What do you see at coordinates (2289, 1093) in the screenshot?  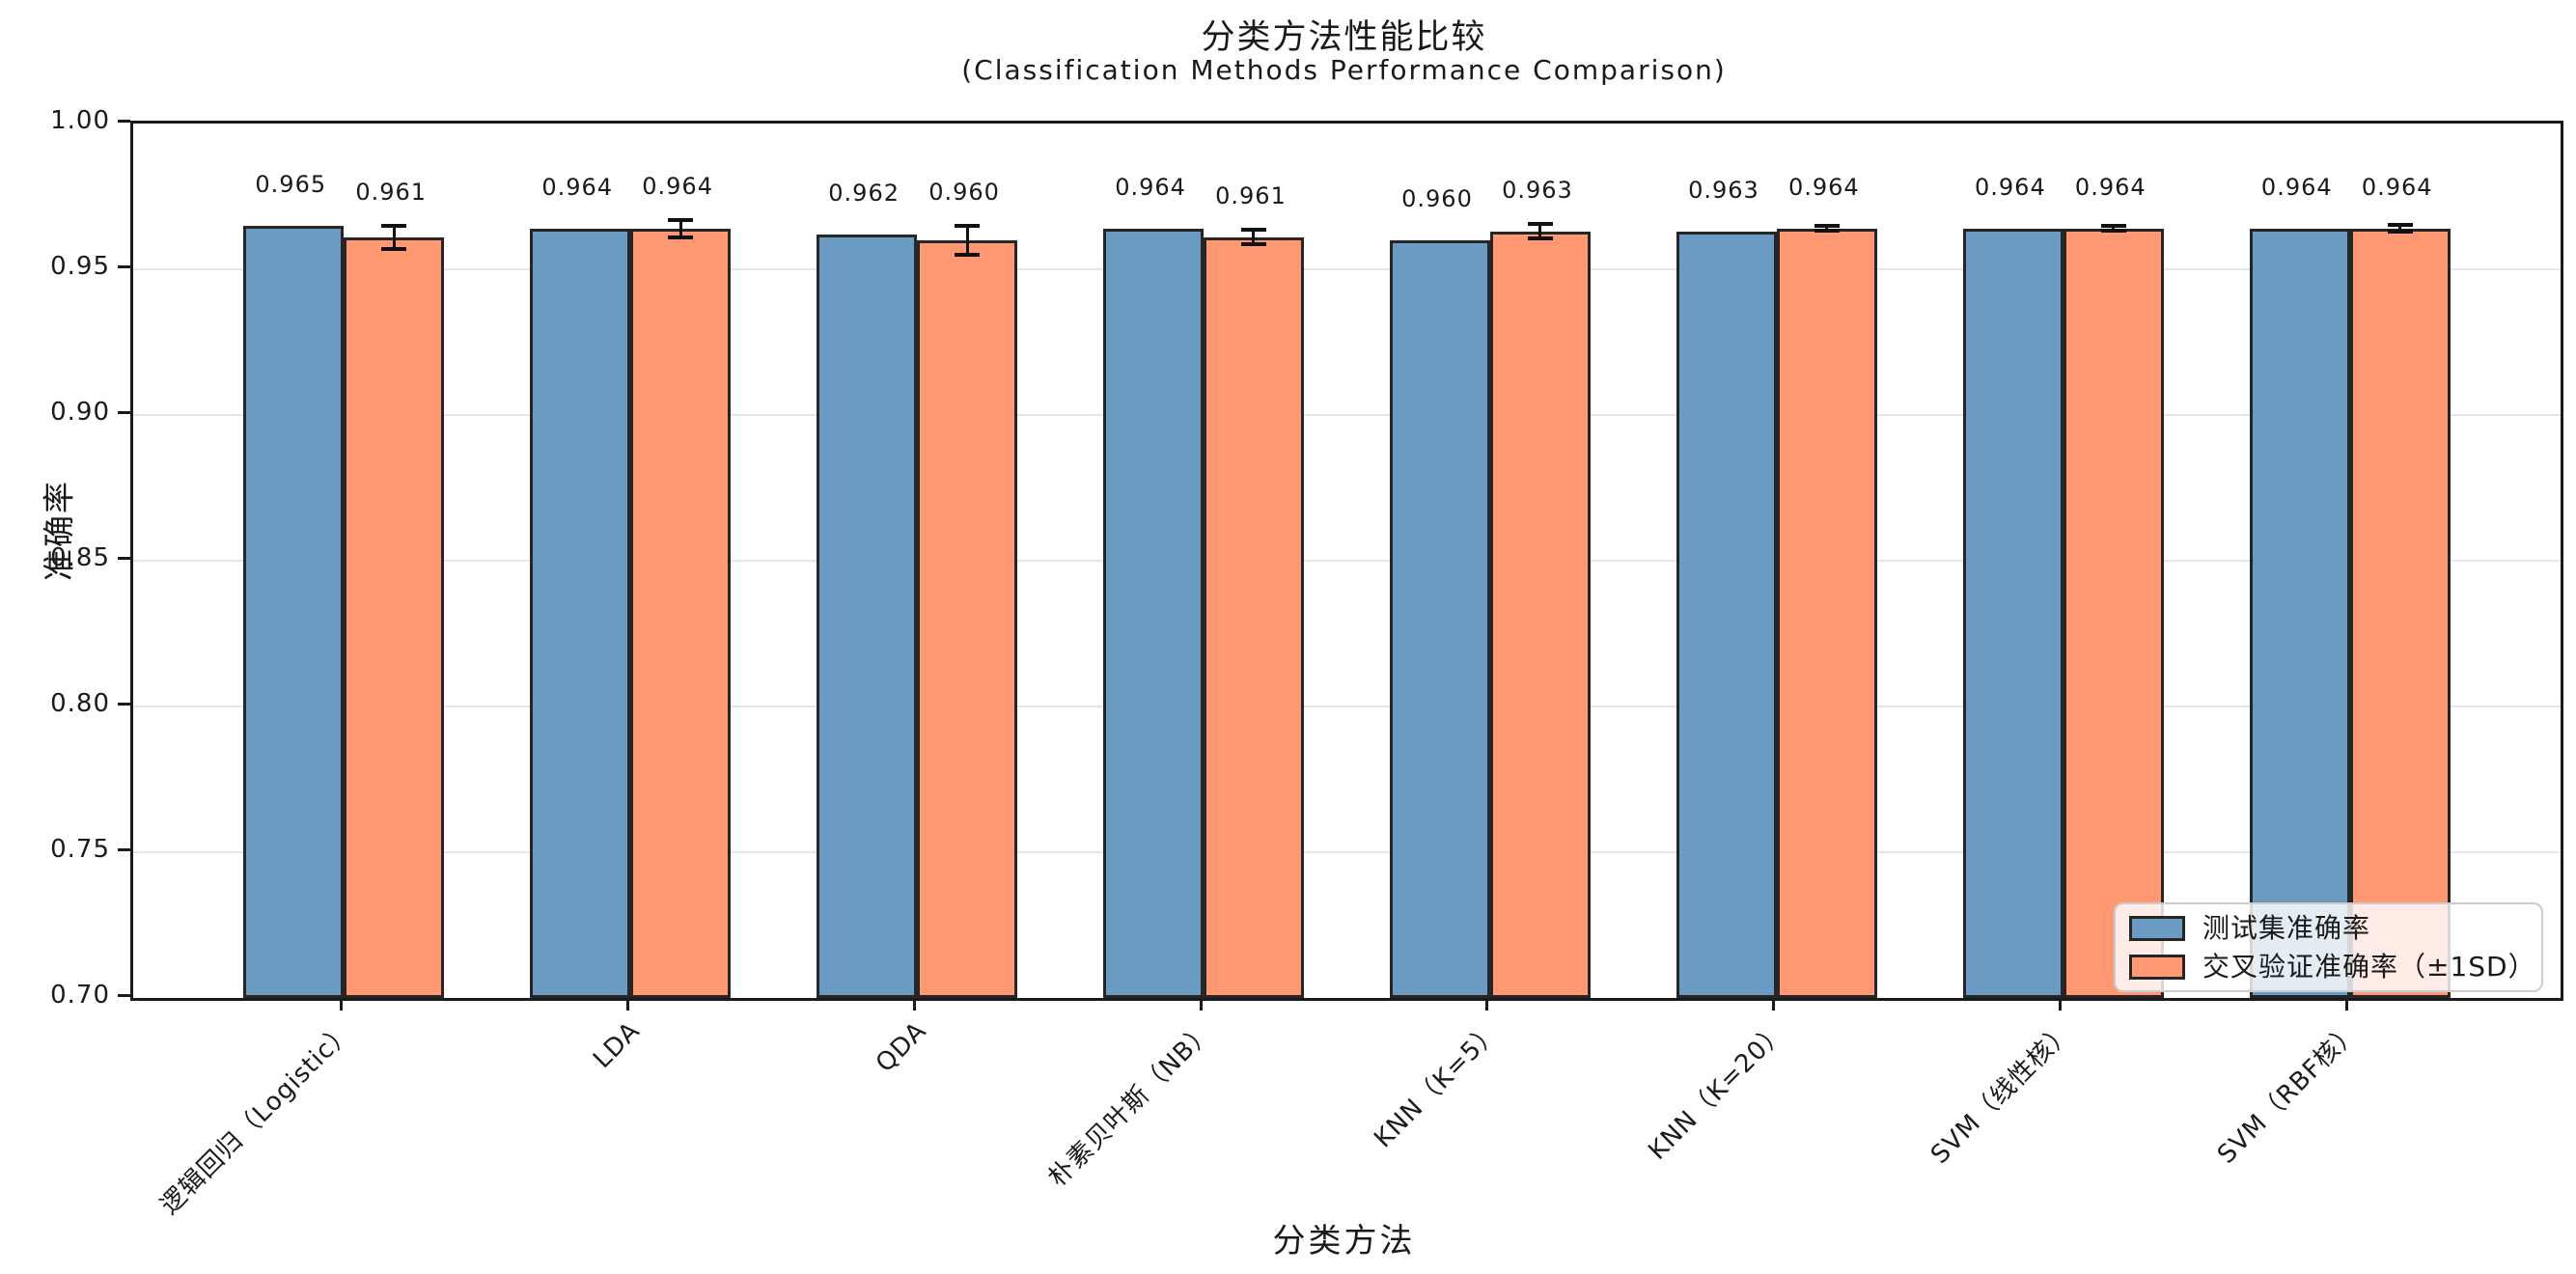 I see `x-tick-label: SVM（RBF核）` at bounding box center [2289, 1093].